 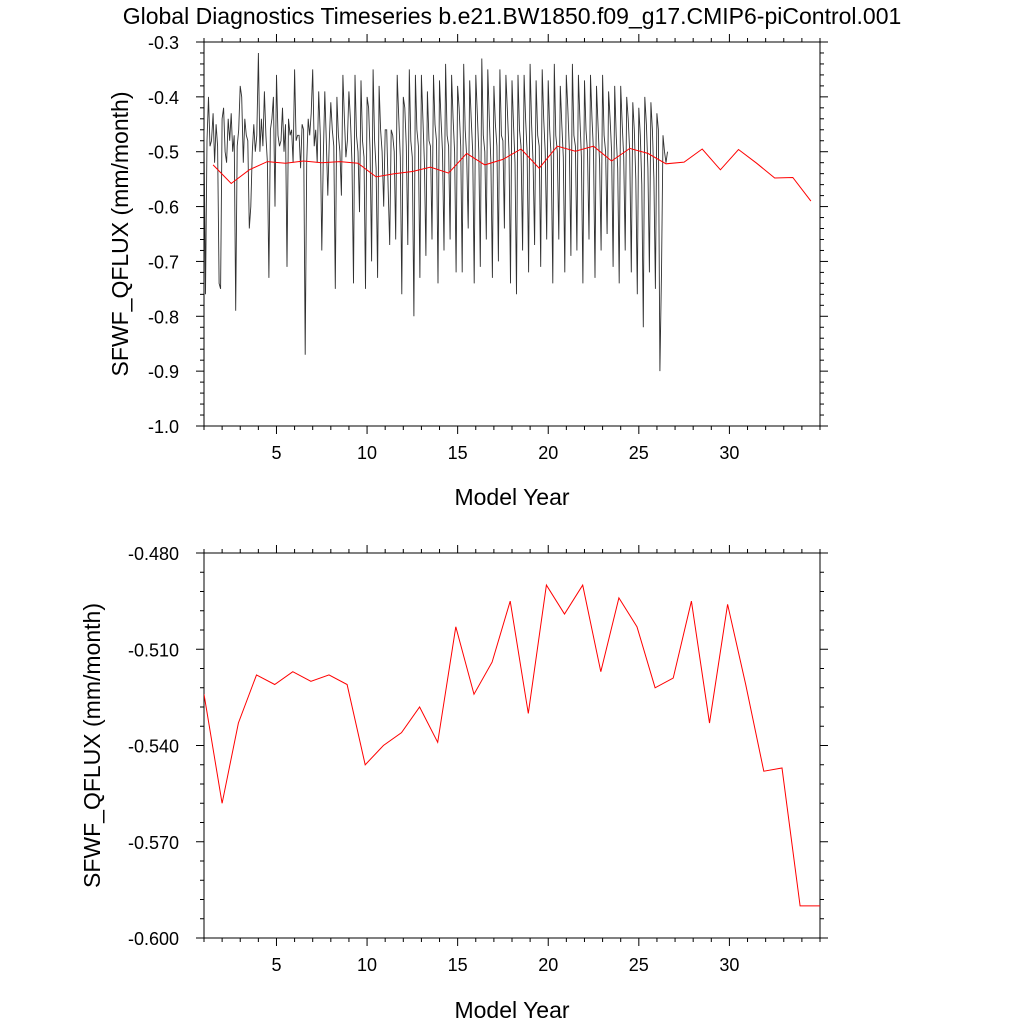 What do you see at coordinates (163, 43) in the screenshot?
I see `y-tick-label: -0.3` at bounding box center [163, 43].